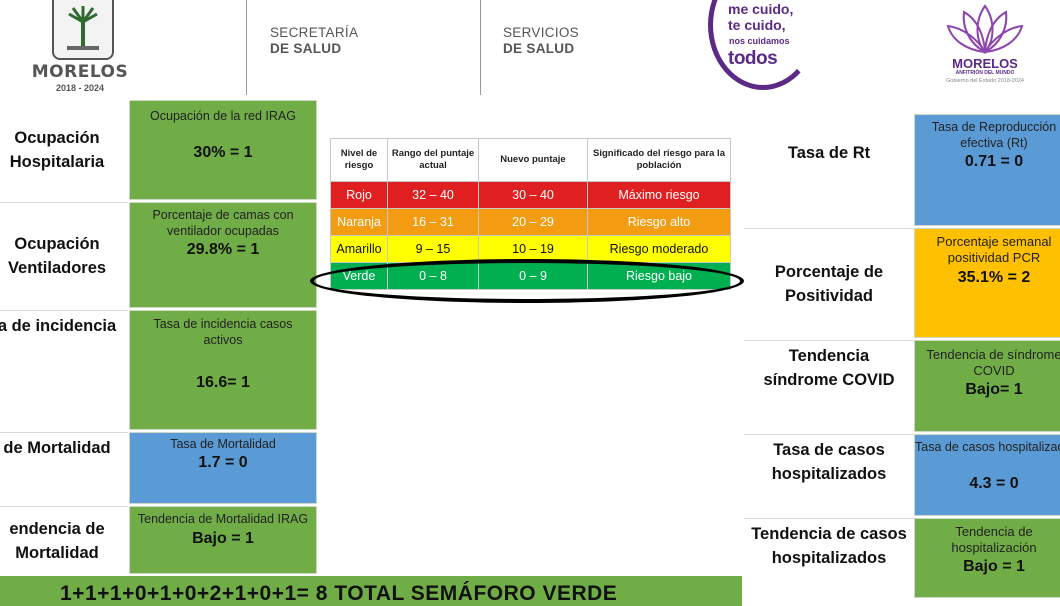 The height and width of the screenshot is (606, 1060). I want to click on agency-servicios: SERVICIOS DE SALUD, so click(541, 41).